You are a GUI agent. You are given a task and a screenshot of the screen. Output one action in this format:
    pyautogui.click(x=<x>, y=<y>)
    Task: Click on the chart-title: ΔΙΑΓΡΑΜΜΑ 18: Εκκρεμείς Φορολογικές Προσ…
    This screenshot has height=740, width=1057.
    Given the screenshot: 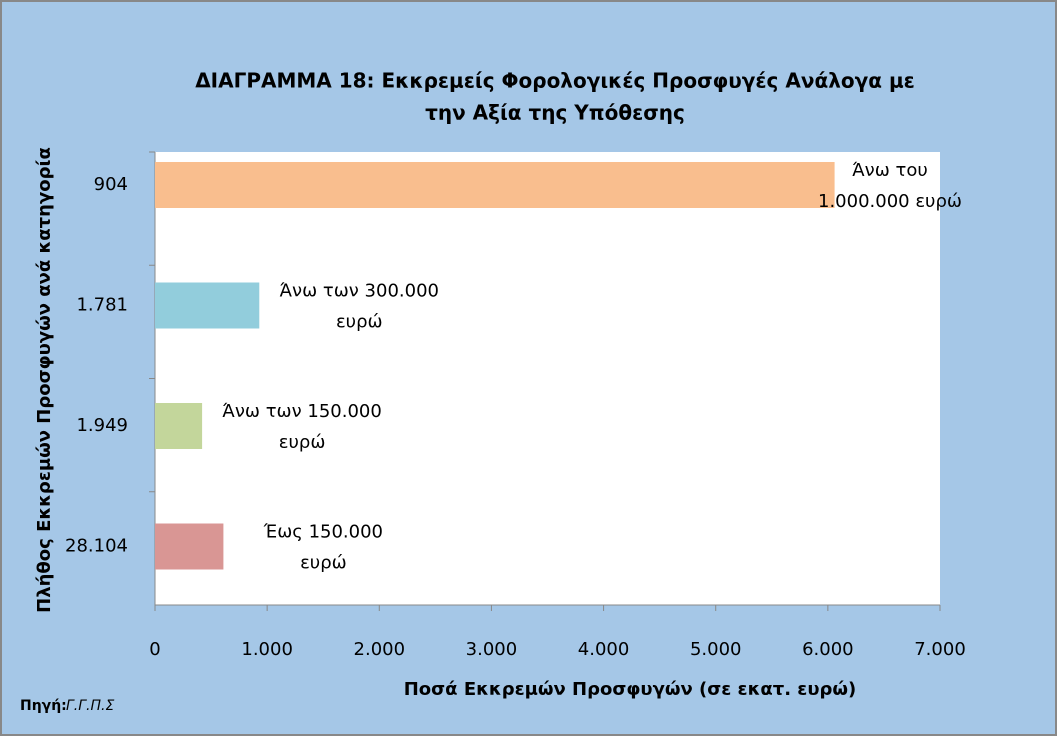 What is the action you would take?
    pyautogui.click(x=555, y=81)
    